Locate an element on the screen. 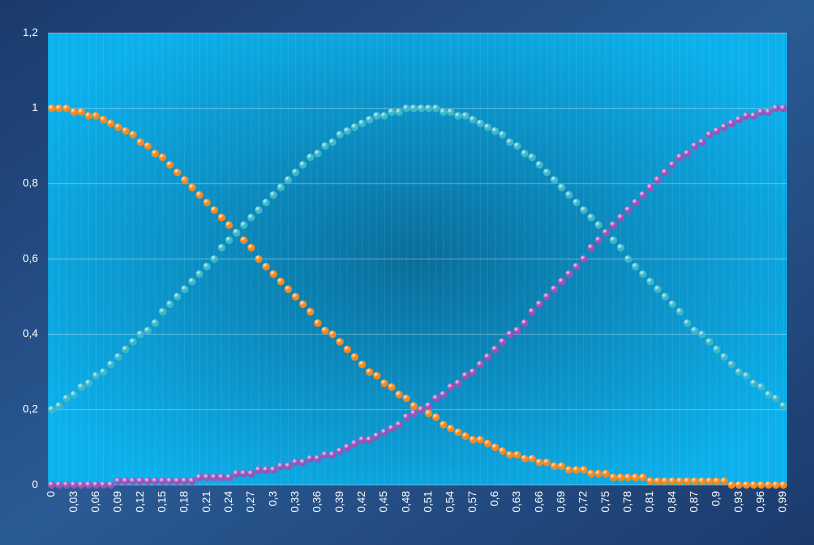 Image resolution: width=814 pixels, height=545 pixels. y-tick-label: 0 is located at coordinates (35, 485).